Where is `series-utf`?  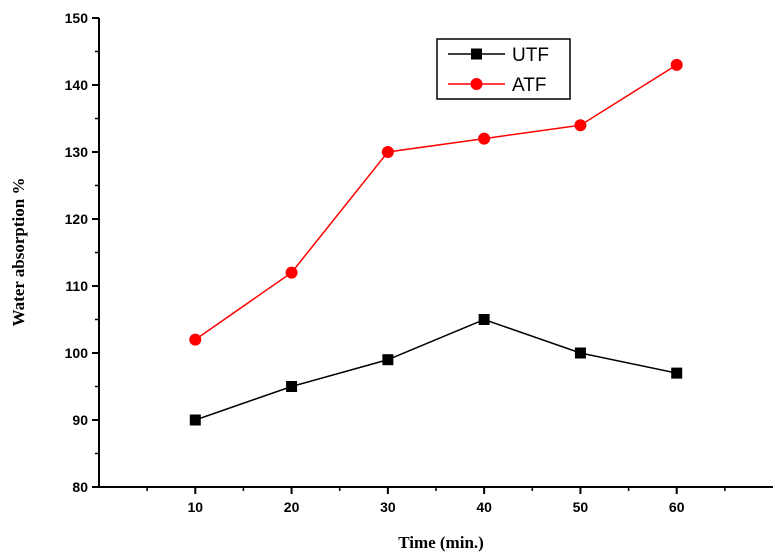
series-utf is located at coordinates (436, 370).